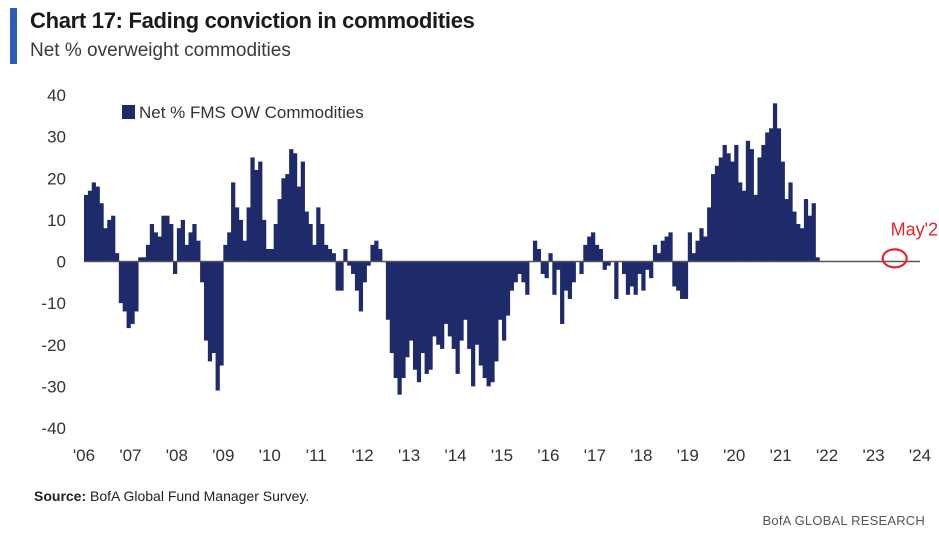  Describe the element at coordinates (177, 455) in the screenshot. I see `x-tick-label: '08` at that location.